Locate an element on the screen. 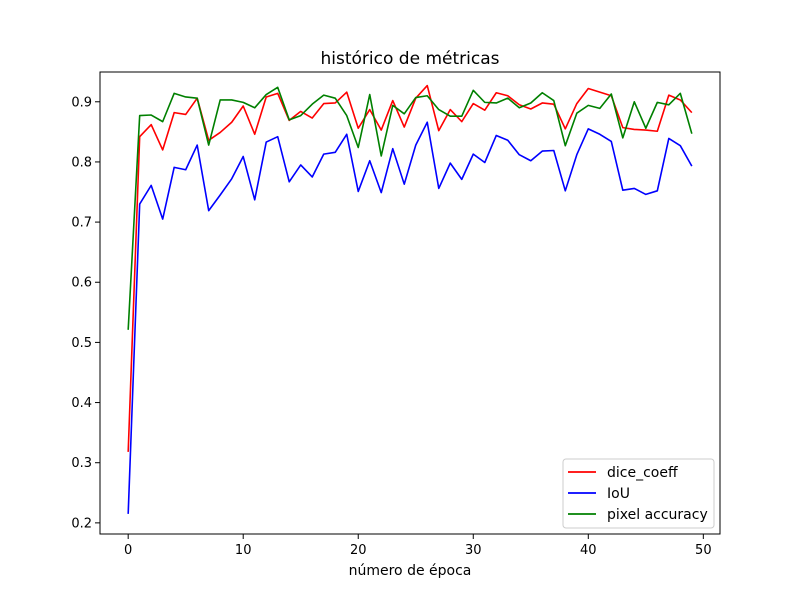 This screenshot has height=600, width=800. chart-title: histórico de métricas is located at coordinates (410, 59).